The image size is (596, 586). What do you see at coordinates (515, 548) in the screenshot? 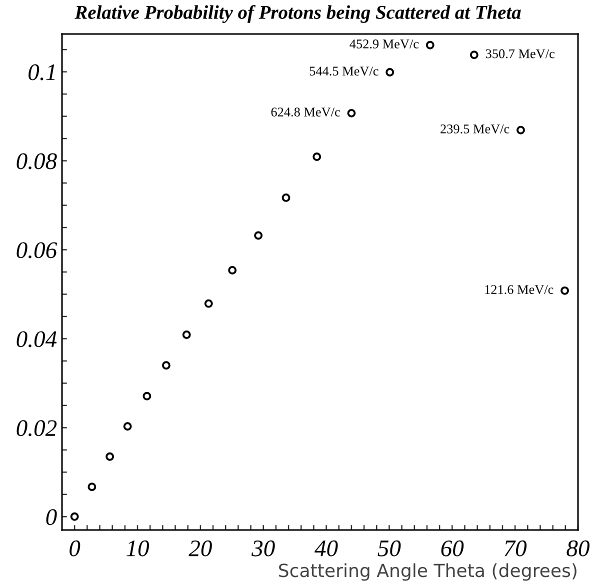
I see `x-tick-label: 70` at bounding box center [515, 548].